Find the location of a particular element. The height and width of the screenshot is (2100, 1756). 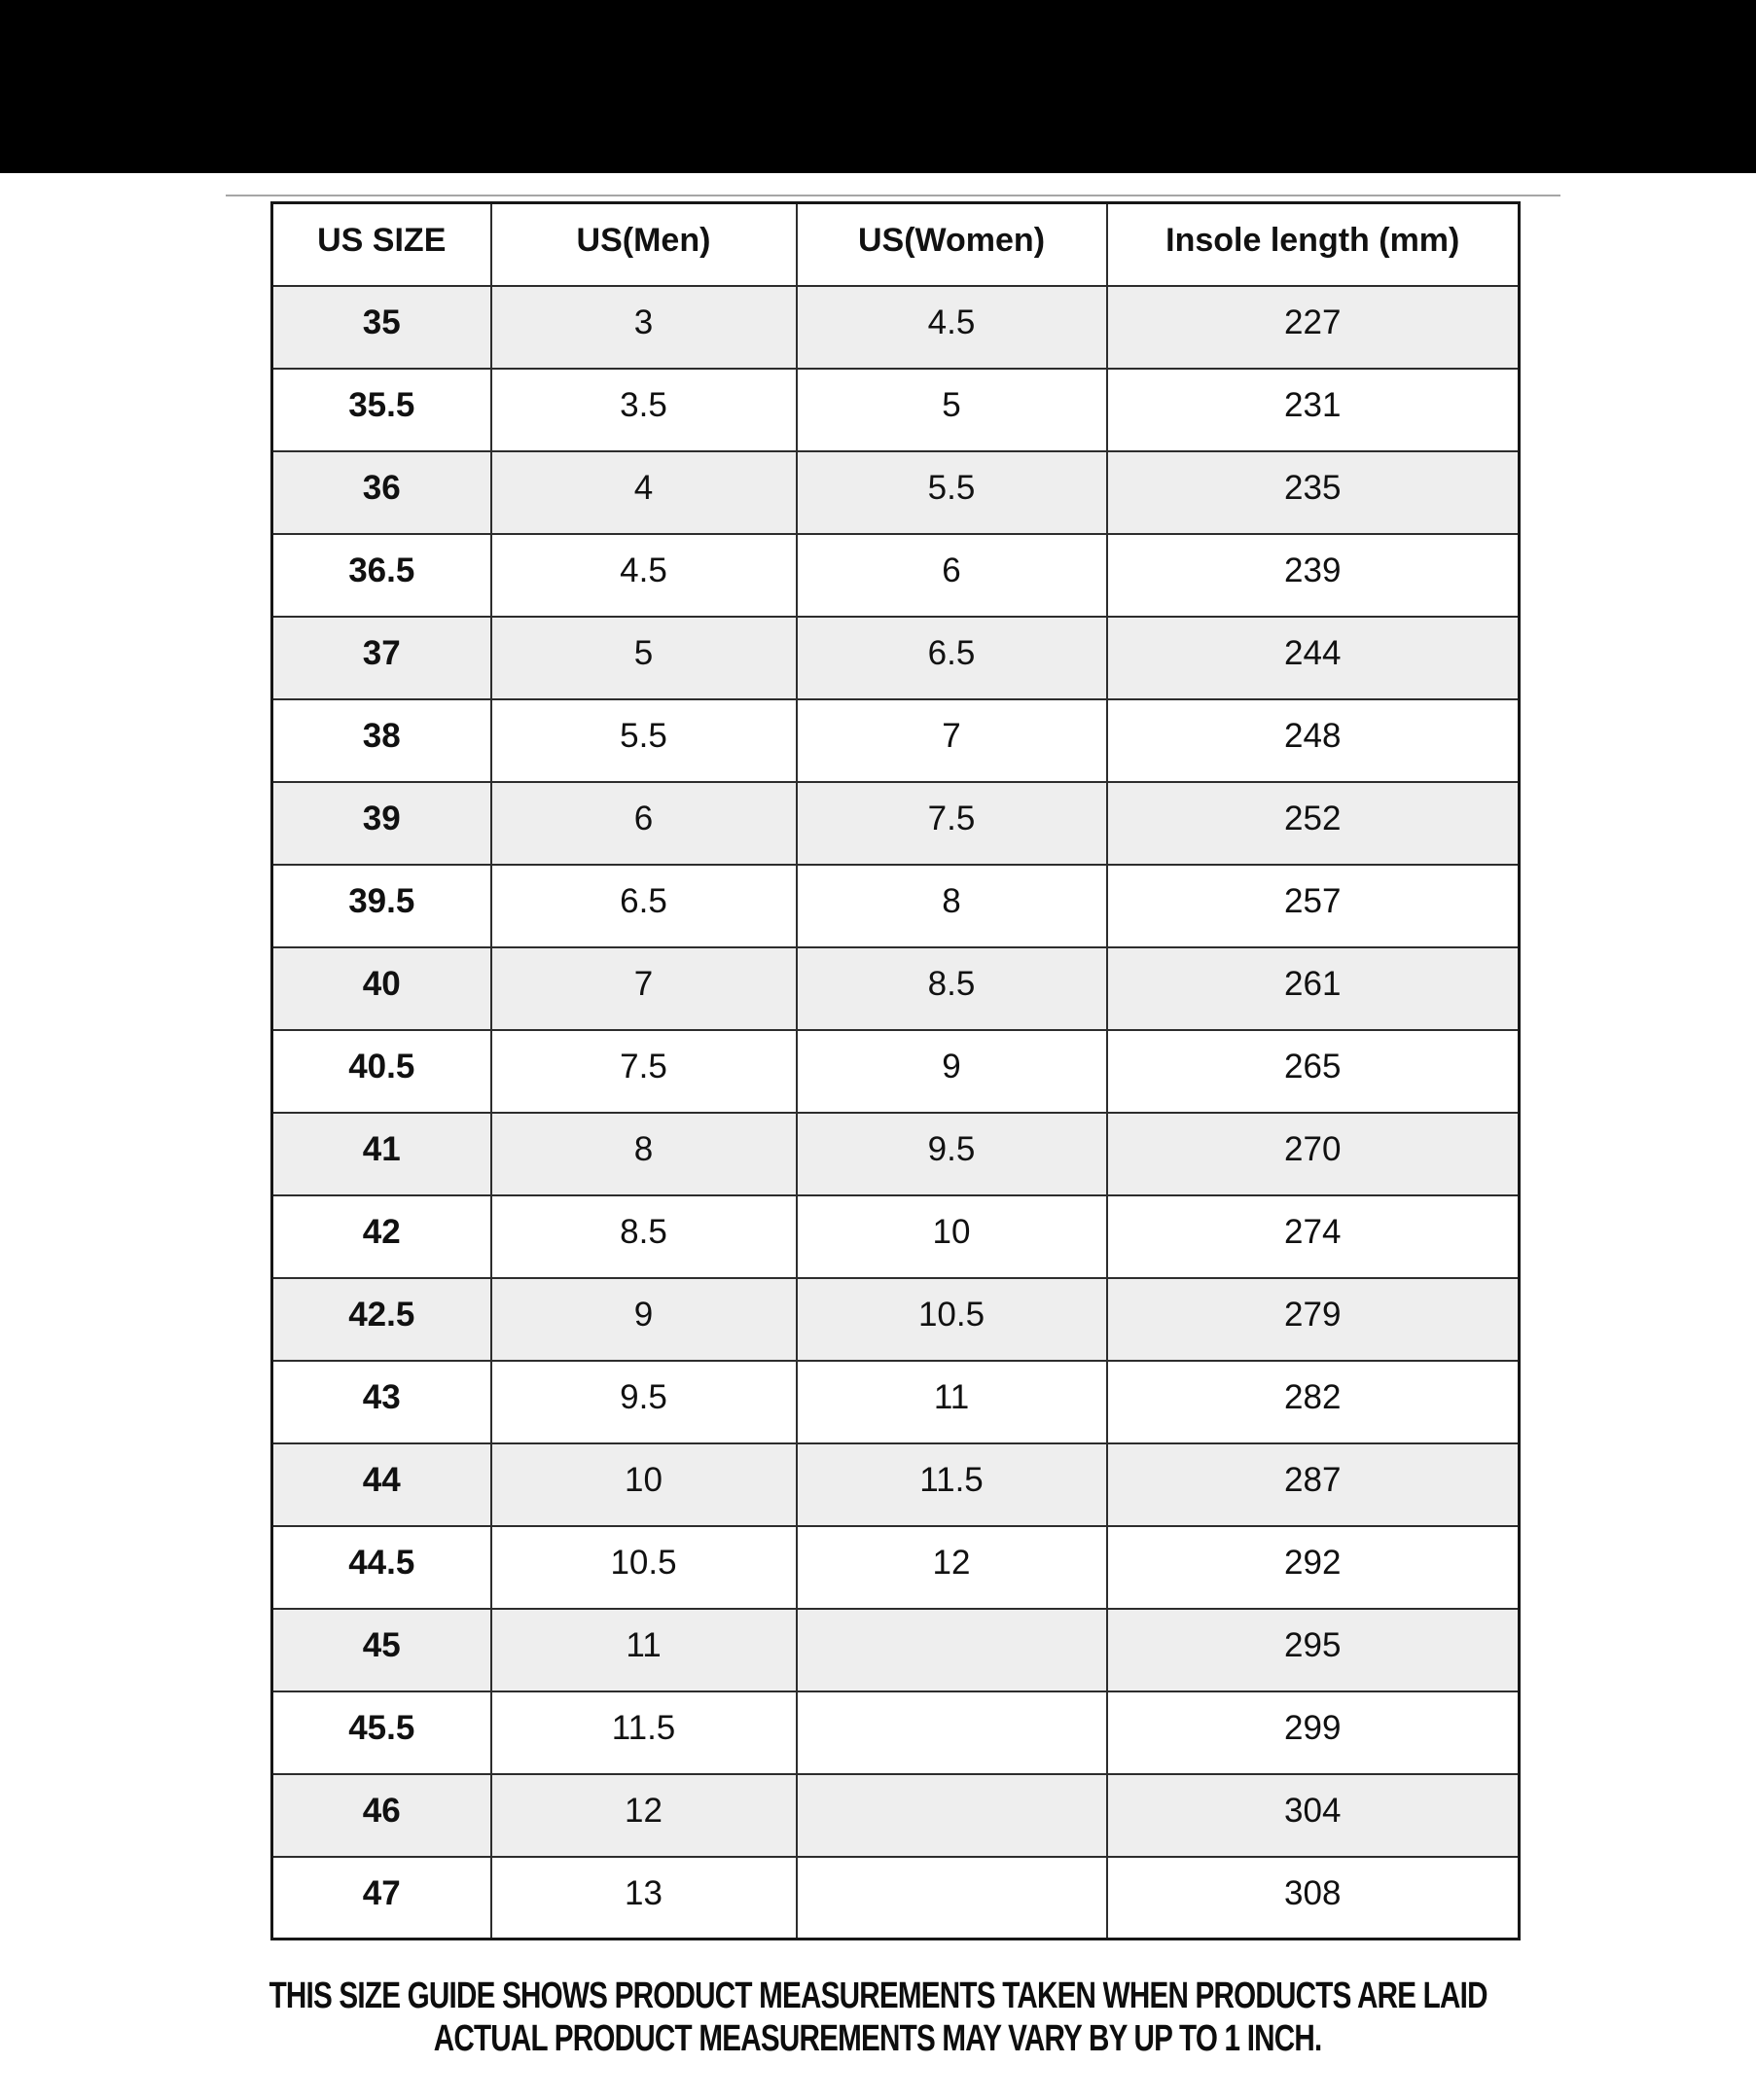

cell-us-women: 12 is located at coordinates (951, 1567).